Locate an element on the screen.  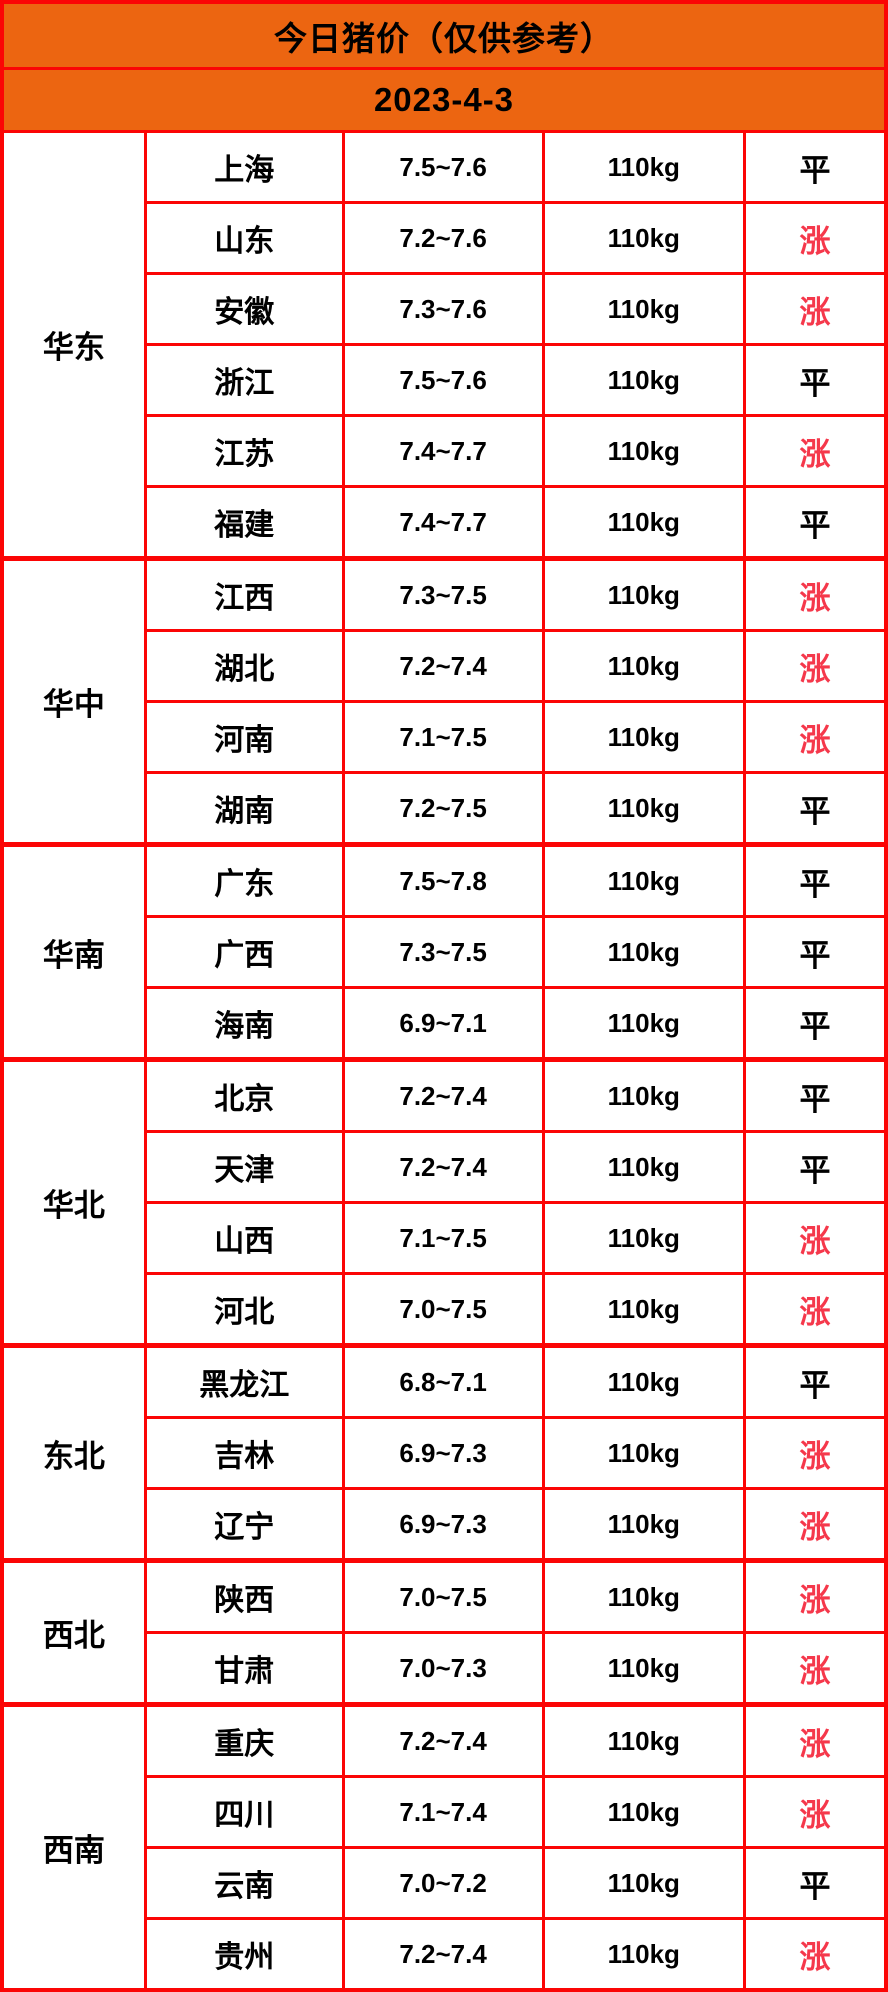
price-cell: 7.0~7.5 is located at coordinates (443, 1596).